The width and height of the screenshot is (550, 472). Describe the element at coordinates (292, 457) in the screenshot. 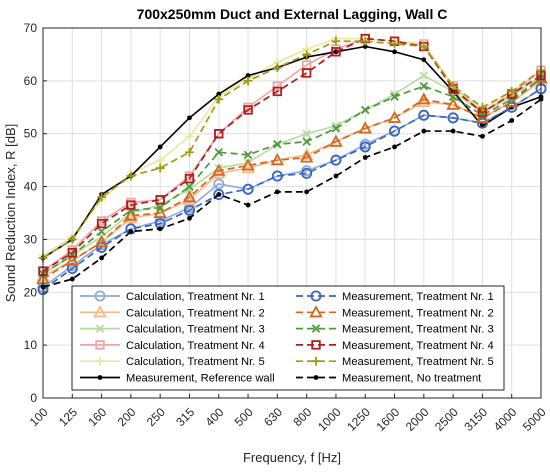

I see `x-axis-title: Frequency, f [Hz]` at that location.